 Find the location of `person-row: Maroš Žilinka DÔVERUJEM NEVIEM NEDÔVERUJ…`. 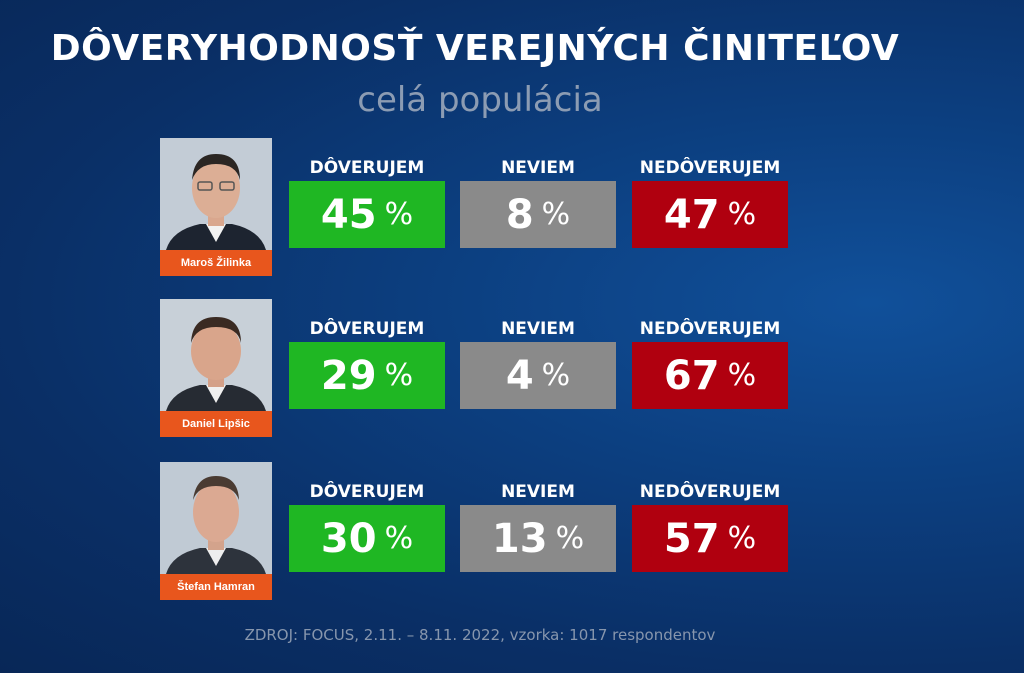

person-row: Maroš Žilinka DÔVERUJEM NEVIEM NEDÔVERUJ… is located at coordinates (480, 208).